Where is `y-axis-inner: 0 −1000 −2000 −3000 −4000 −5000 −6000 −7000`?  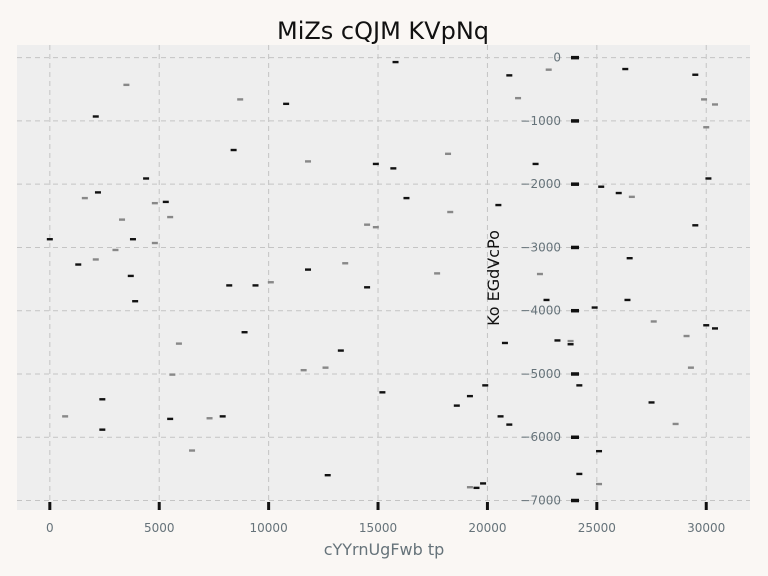
y-axis-inner: 0 −1000 −2000 −3000 −4000 −5000 −6000 −7000 is located at coordinates (549, 279).